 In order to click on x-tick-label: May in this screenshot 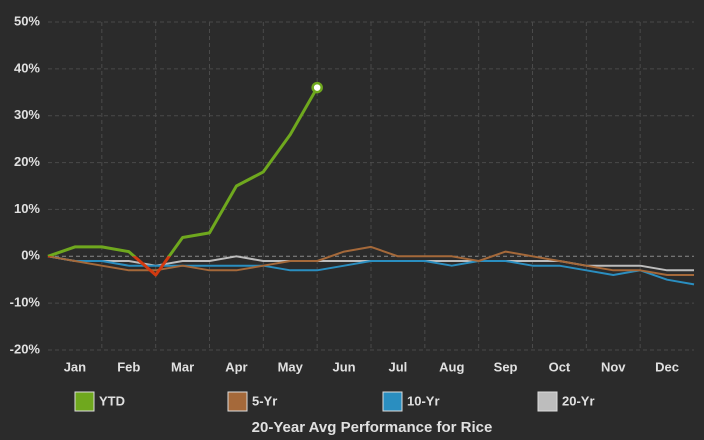, I will do `click(291, 366)`.